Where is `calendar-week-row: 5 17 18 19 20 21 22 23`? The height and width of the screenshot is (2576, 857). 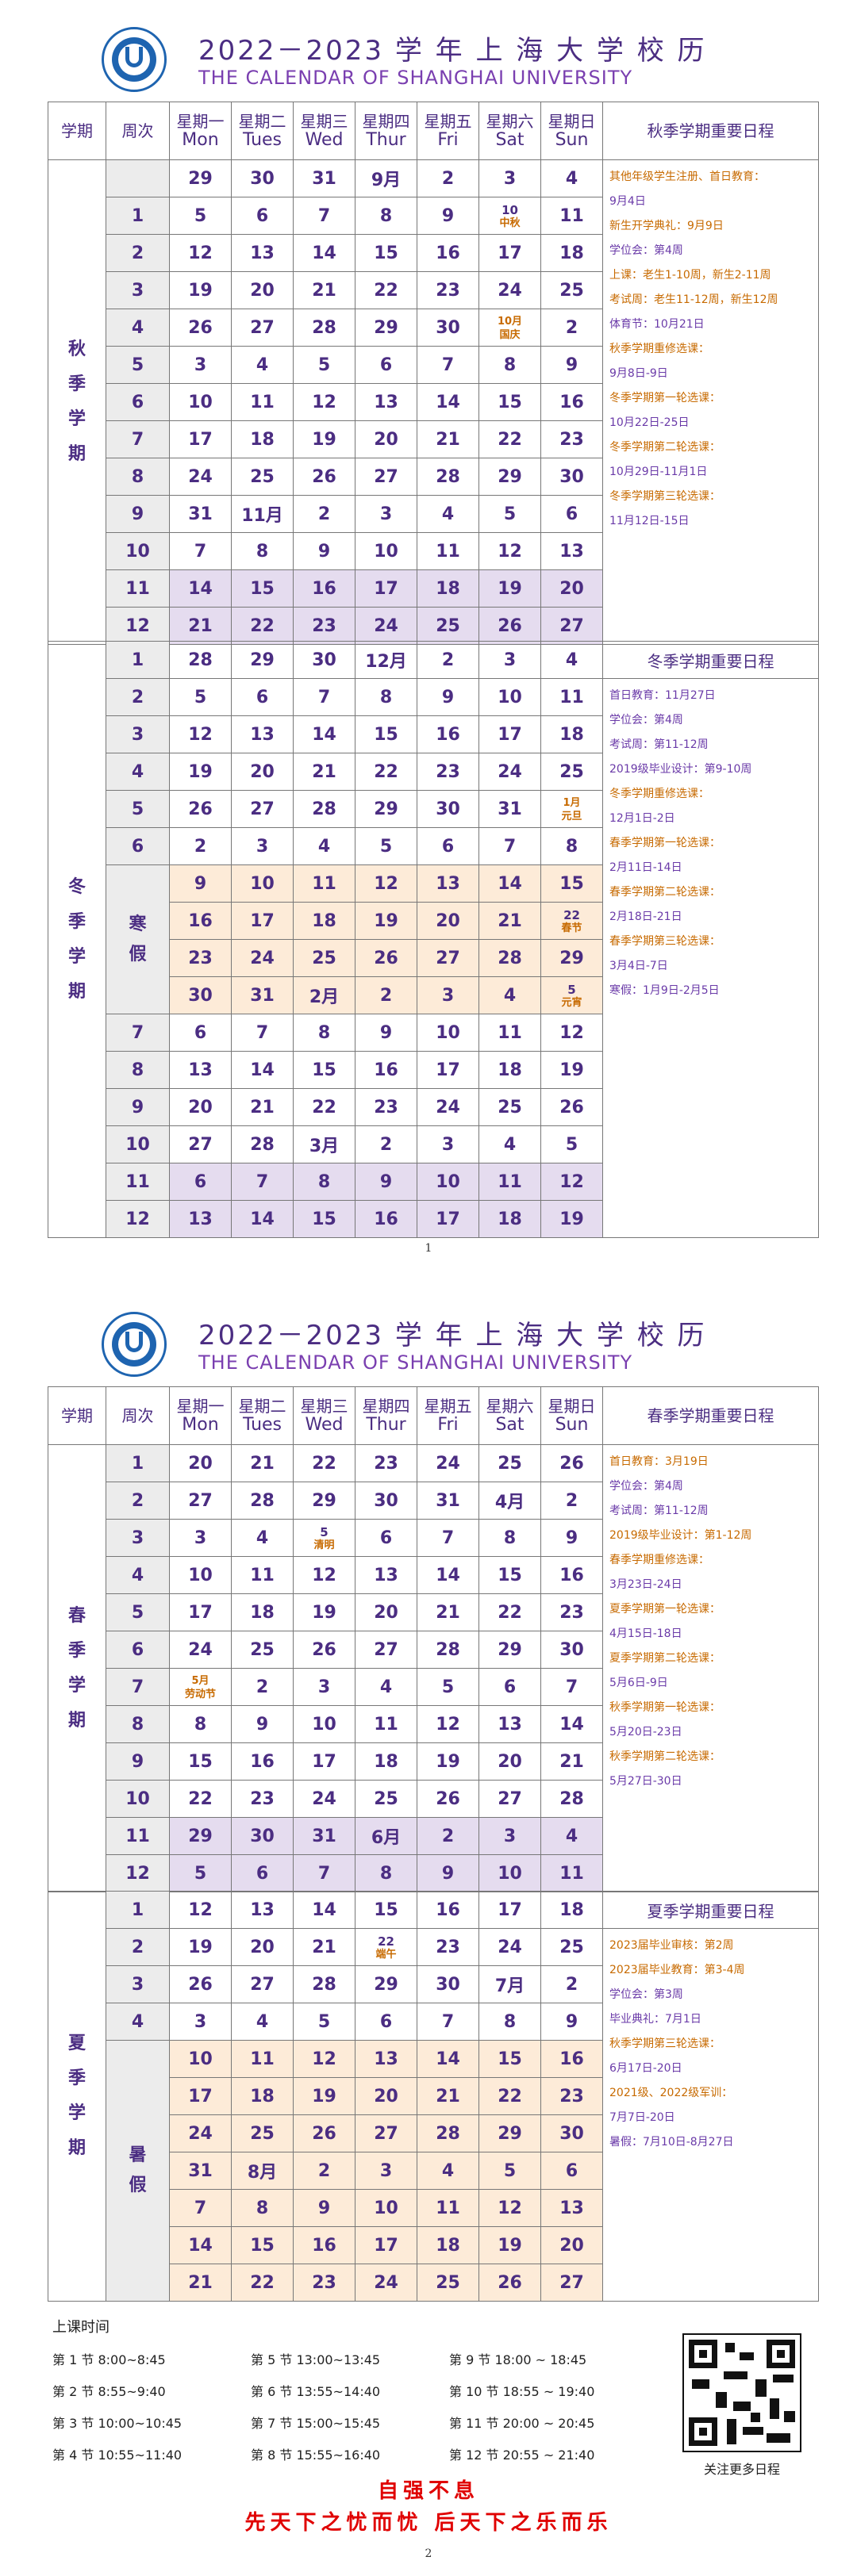
calendar-week-row: 5 17 18 19 20 21 22 23 is located at coordinates (434, 1612).